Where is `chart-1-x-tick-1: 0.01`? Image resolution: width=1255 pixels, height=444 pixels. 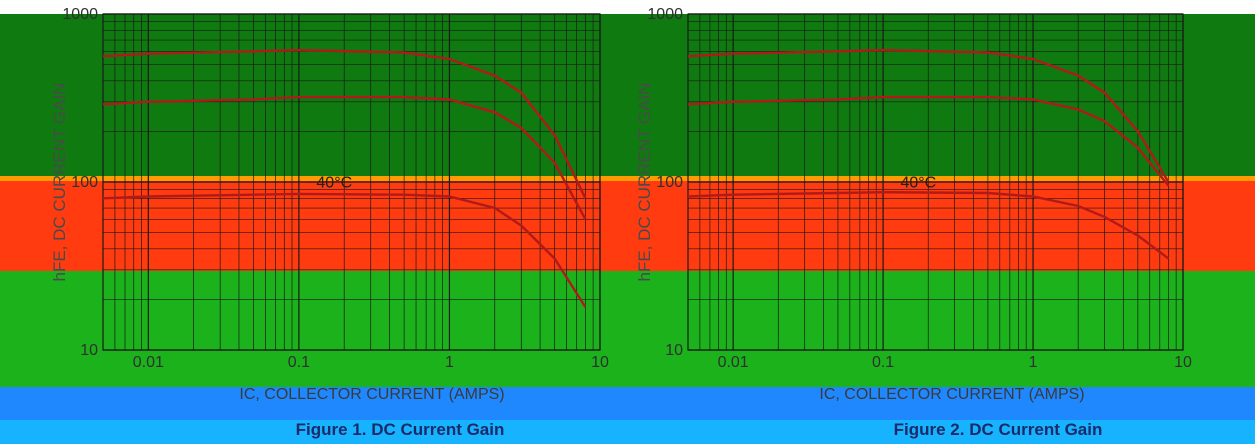
chart-1-x-tick-1: 0.01 is located at coordinates (148, 362).